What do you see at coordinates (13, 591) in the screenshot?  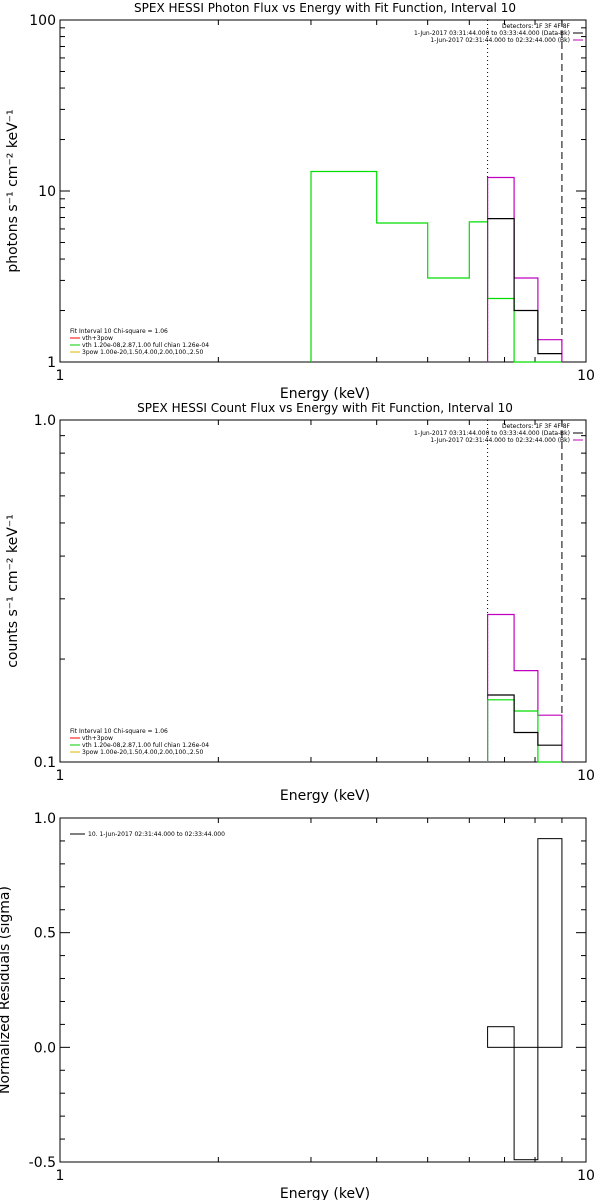 I see `y-axis-label: counts s⁻¹ cm⁻² keV⁻¹` at bounding box center [13, 591].